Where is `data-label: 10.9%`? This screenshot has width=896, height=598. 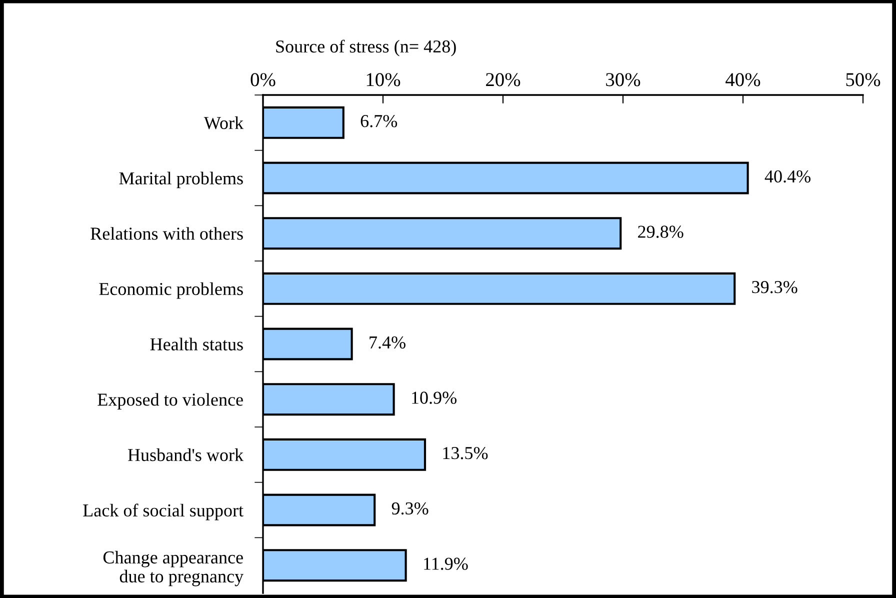 data-label: 10.9% is located at coordinates (434, 398).